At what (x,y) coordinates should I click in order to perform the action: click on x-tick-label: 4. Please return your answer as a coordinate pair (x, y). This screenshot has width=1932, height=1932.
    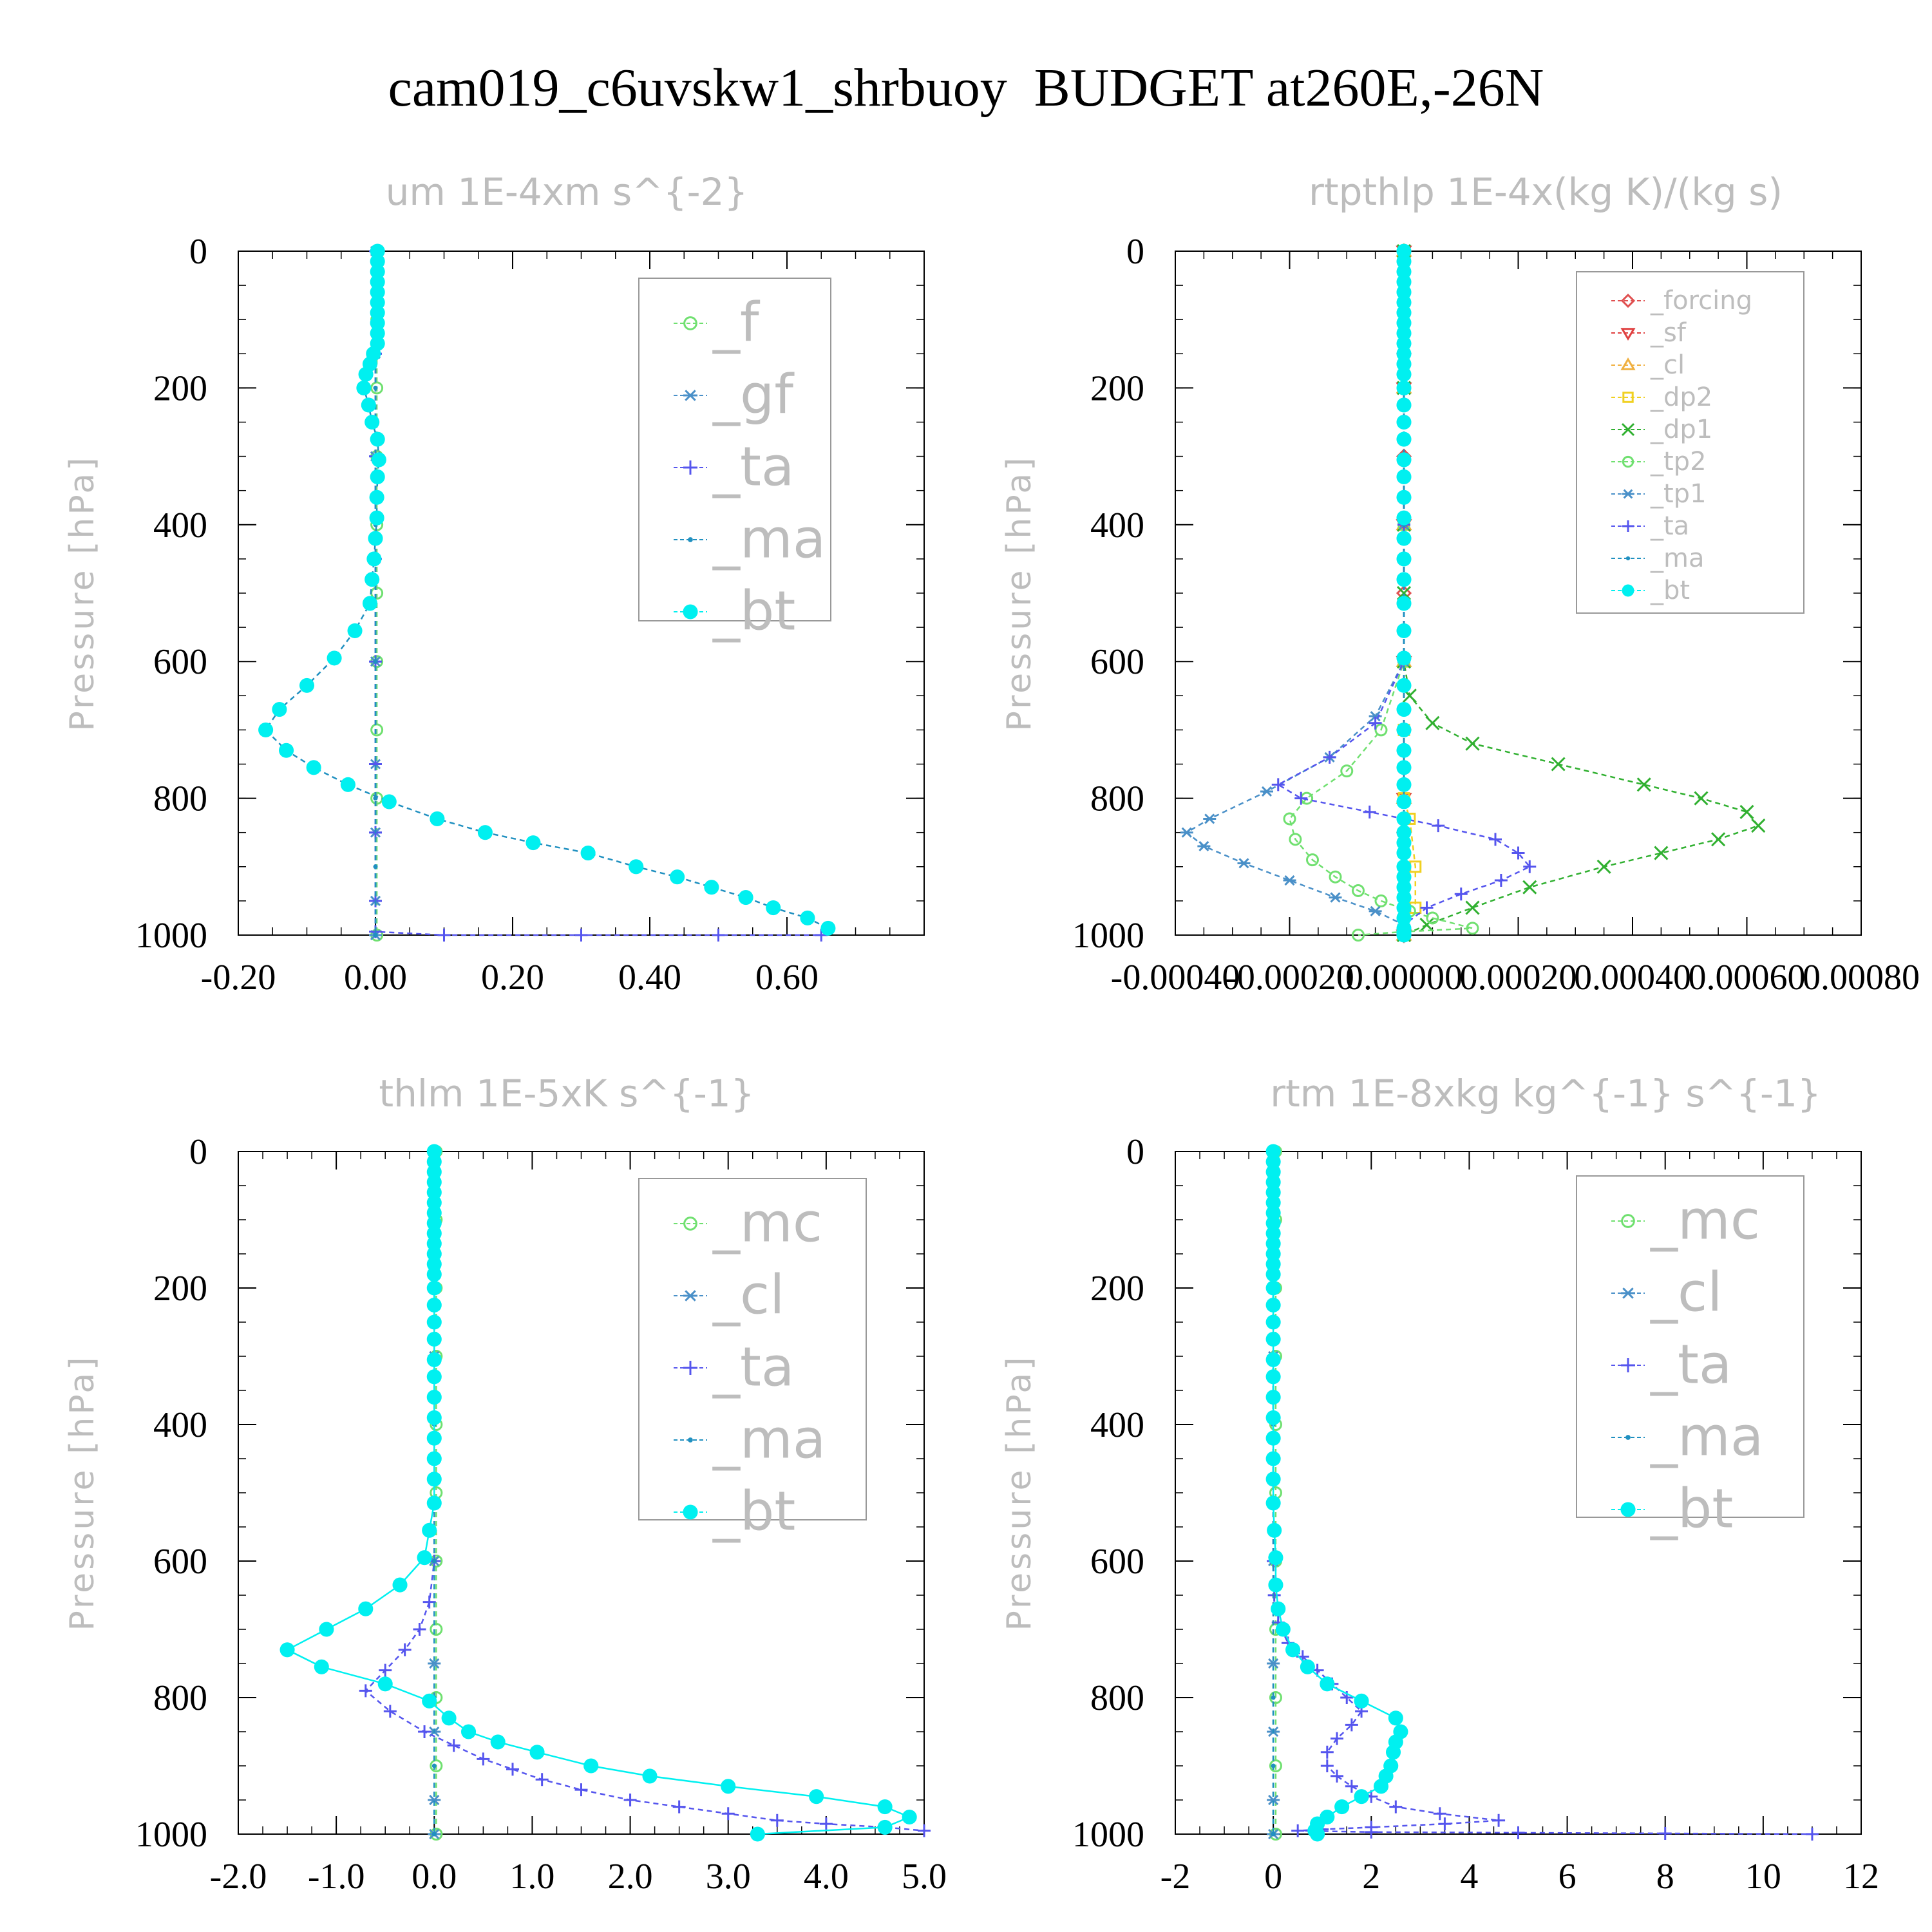
    Looking at the image, I should click on (1469, 1877).